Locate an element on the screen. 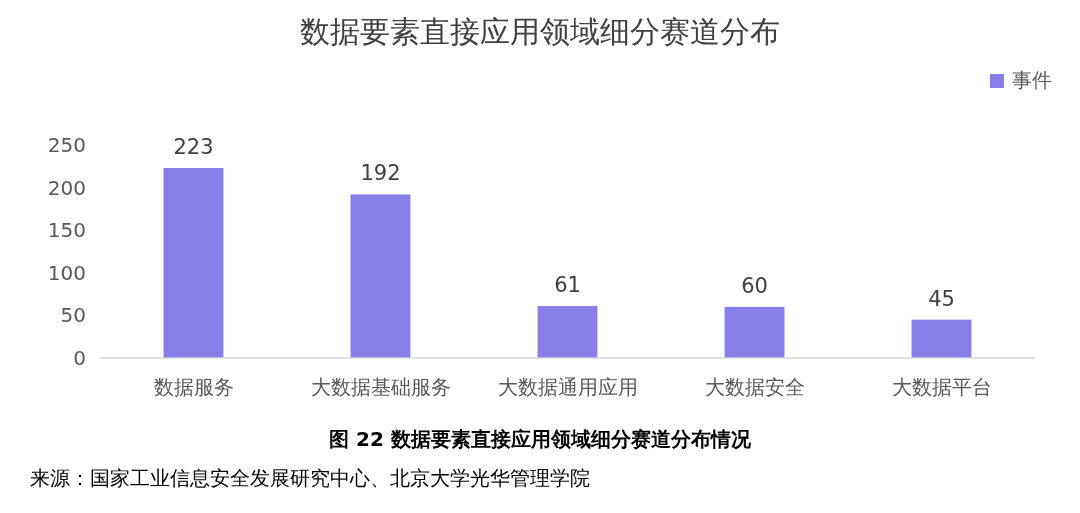  data-label: 45 is located at coordinates (941, 298).